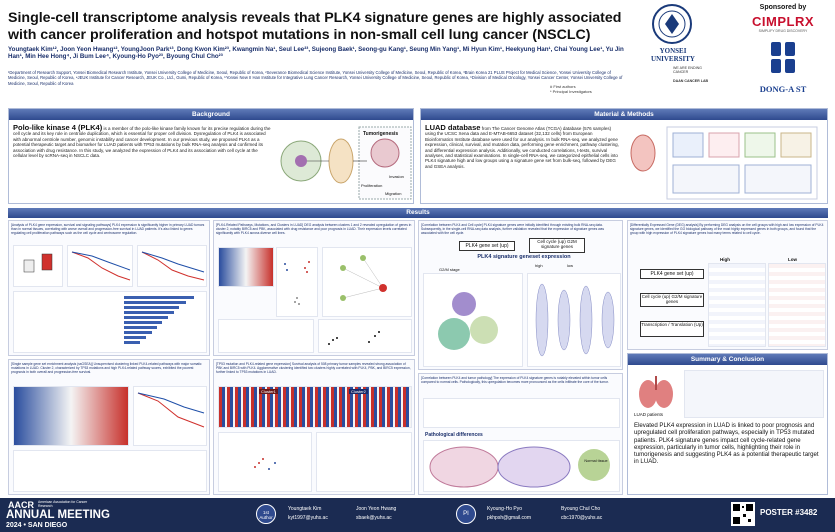 This screenshot has height=532, width=835. Describe the element at coordinates (557, 245) in the screenshot. I see `panel3-box-cell-cycle: Cell cycle (up) G2M signature genes` at that location.